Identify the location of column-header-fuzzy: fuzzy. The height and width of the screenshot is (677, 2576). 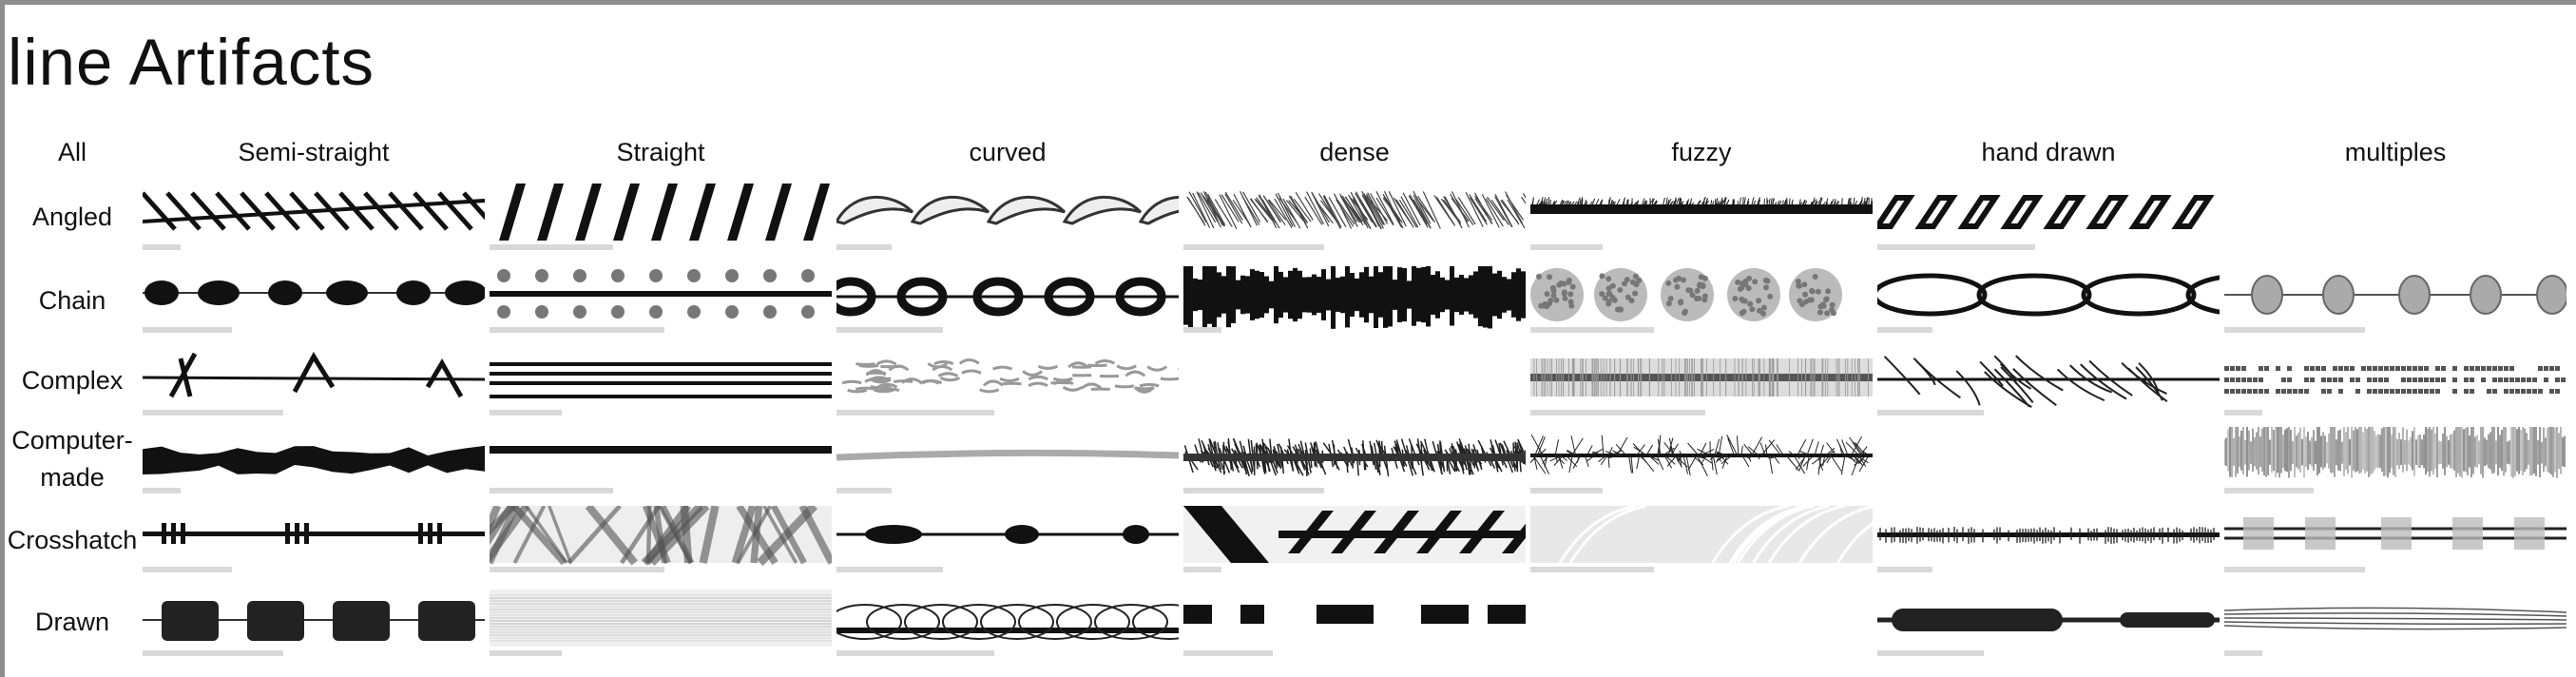
(1701, 152).